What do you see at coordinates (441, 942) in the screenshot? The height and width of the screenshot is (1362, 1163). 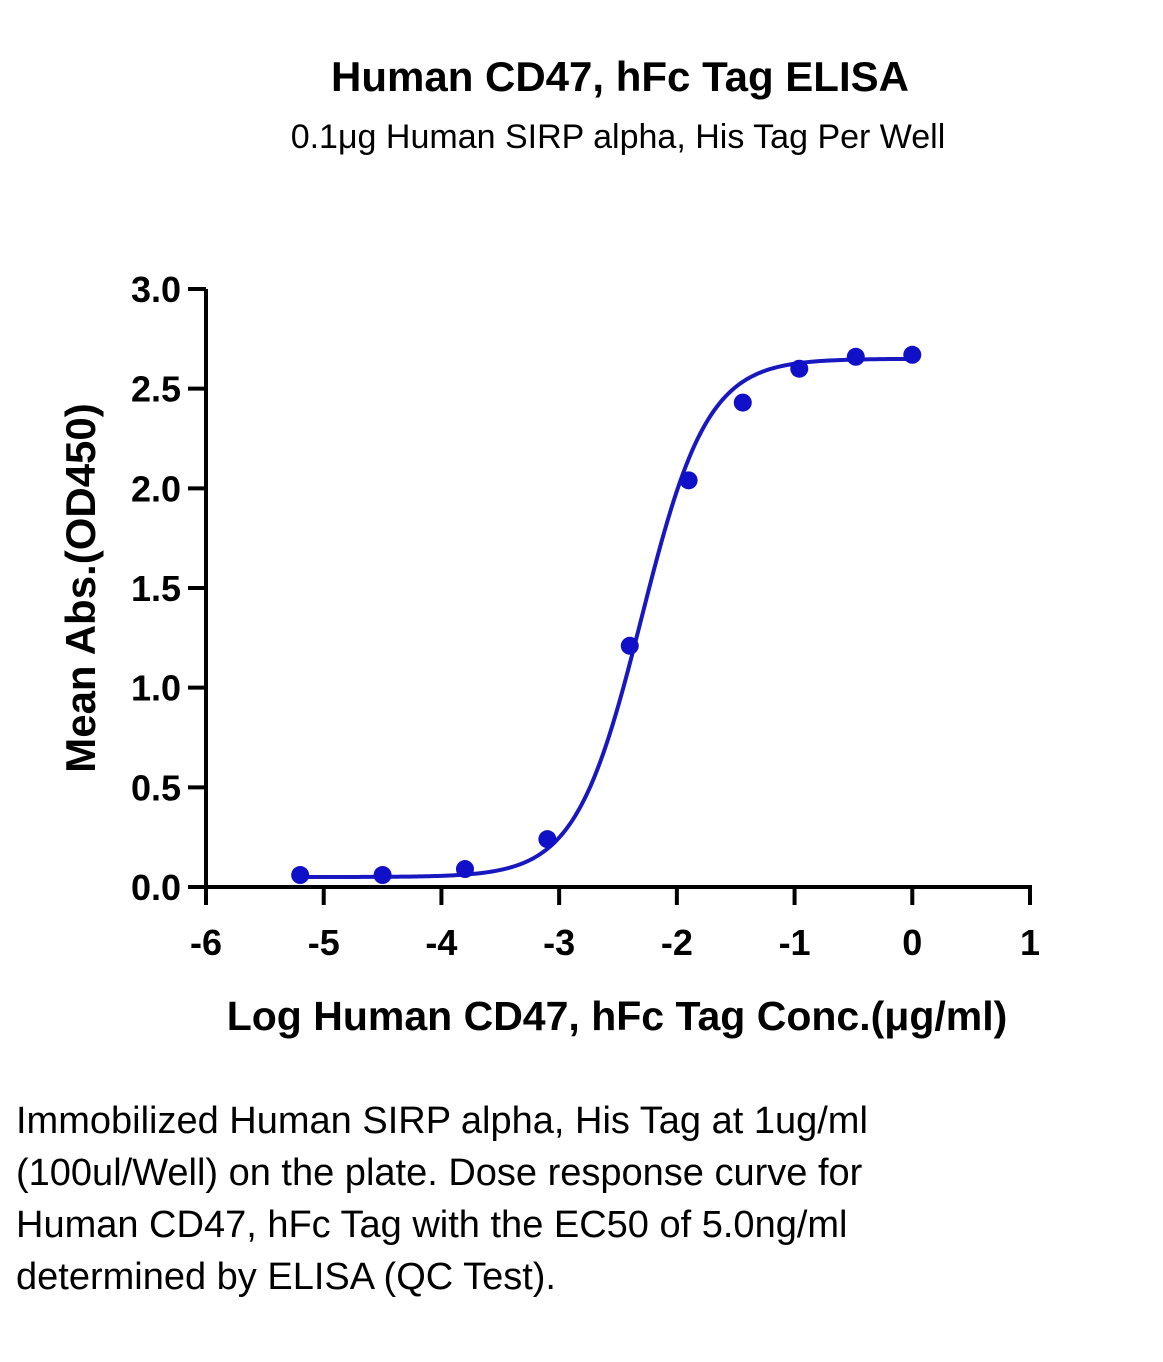 I see `x-tick-label: -4` at bounding box center [441, 942].